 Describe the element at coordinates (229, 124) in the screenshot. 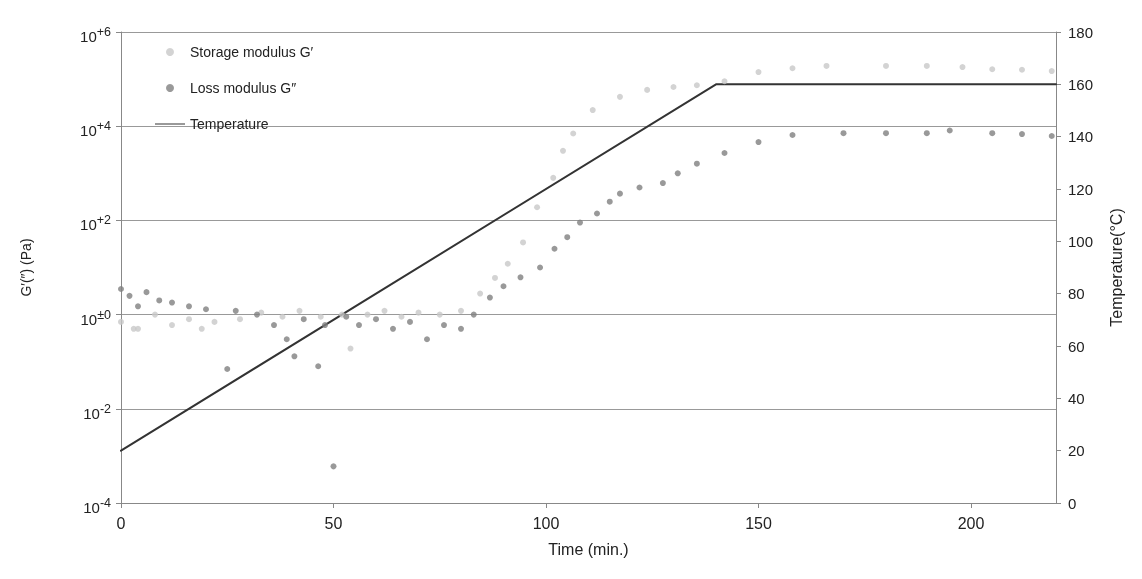

I see `legend-label: Temperature` at that location.